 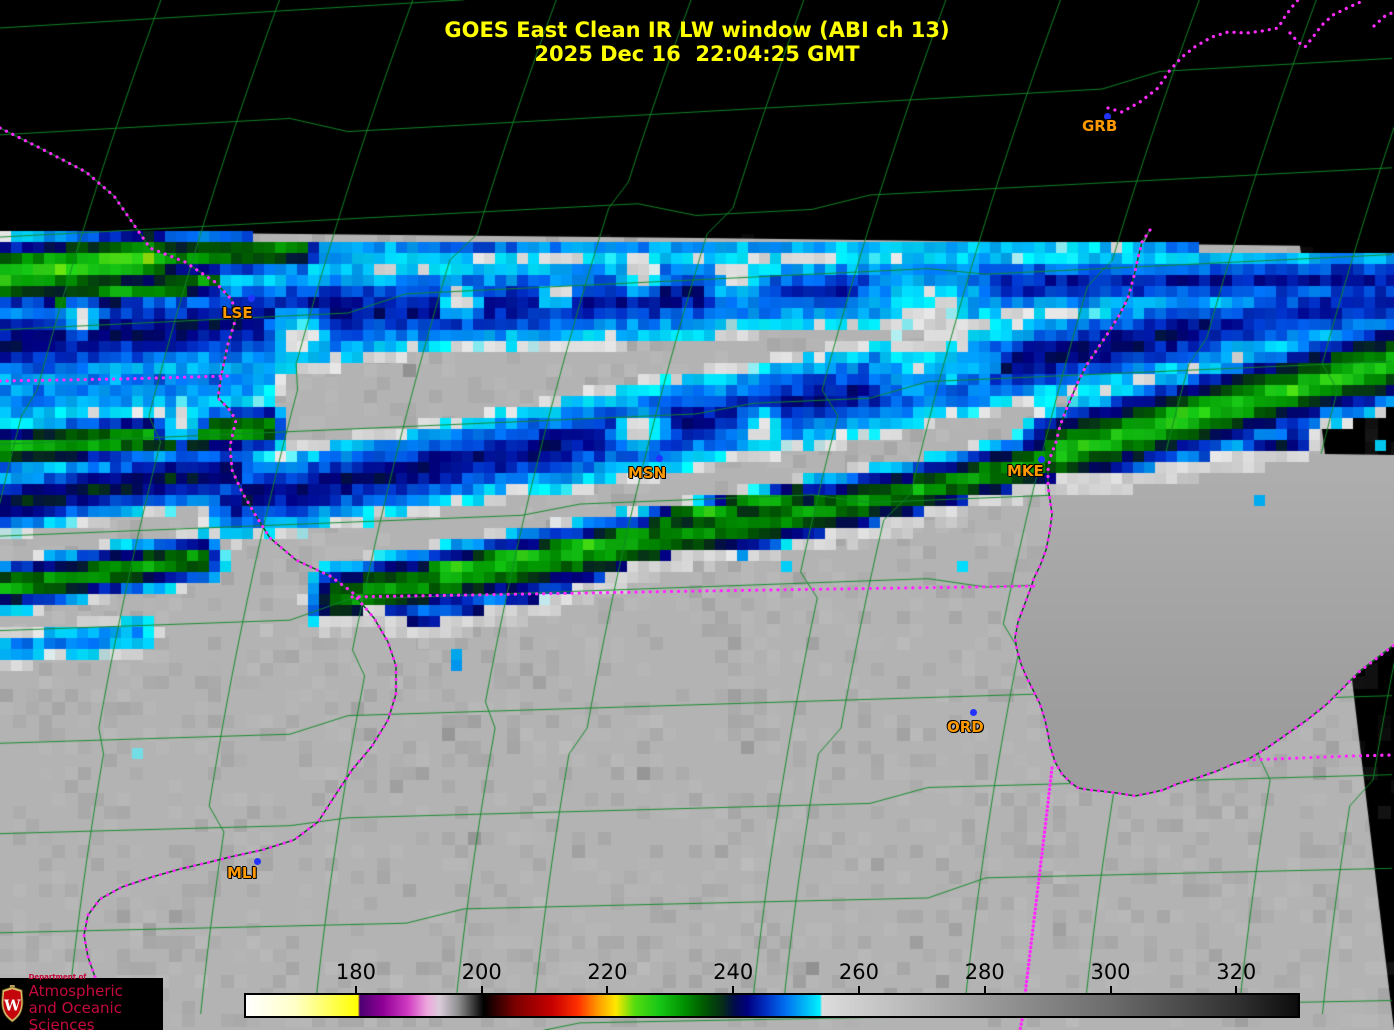 I want to click on state-border-door-bay, so click(x=1203, y=57).